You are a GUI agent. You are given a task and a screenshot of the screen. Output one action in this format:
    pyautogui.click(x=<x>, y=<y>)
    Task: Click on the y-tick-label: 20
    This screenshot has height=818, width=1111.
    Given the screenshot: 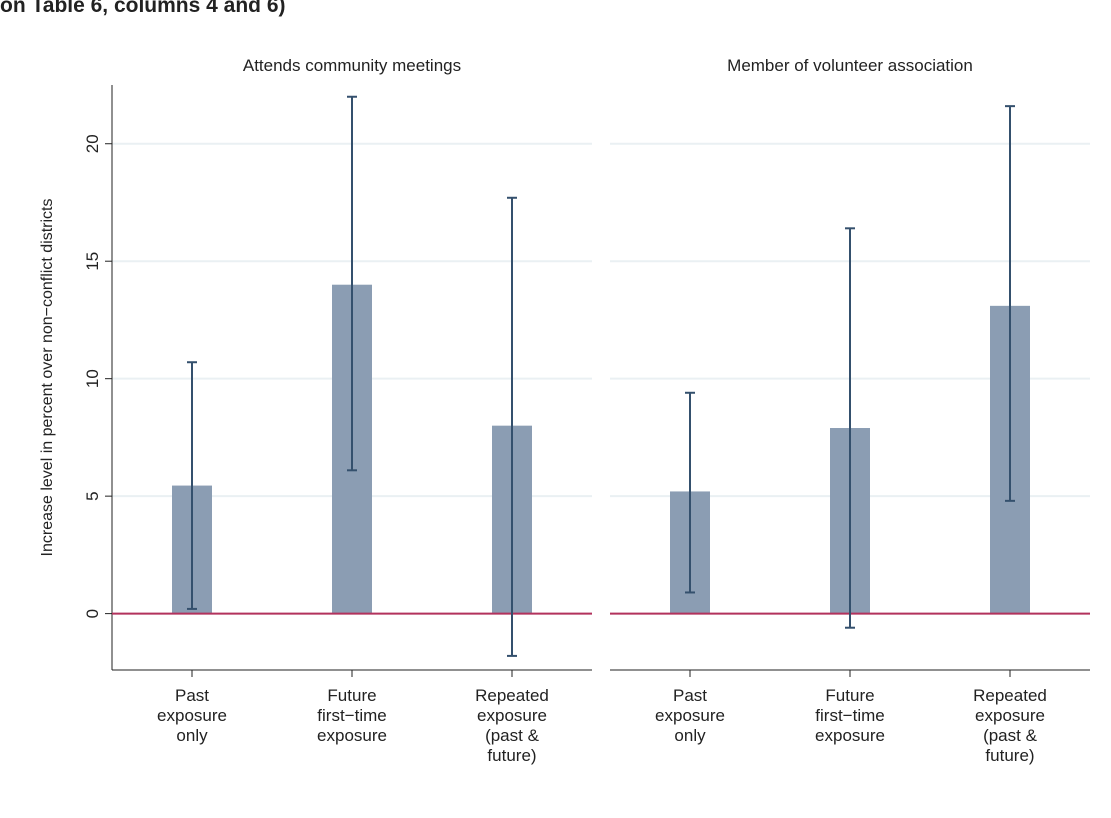 What is the action you would take?
    pyautogui.click(x=92, y=143)
    